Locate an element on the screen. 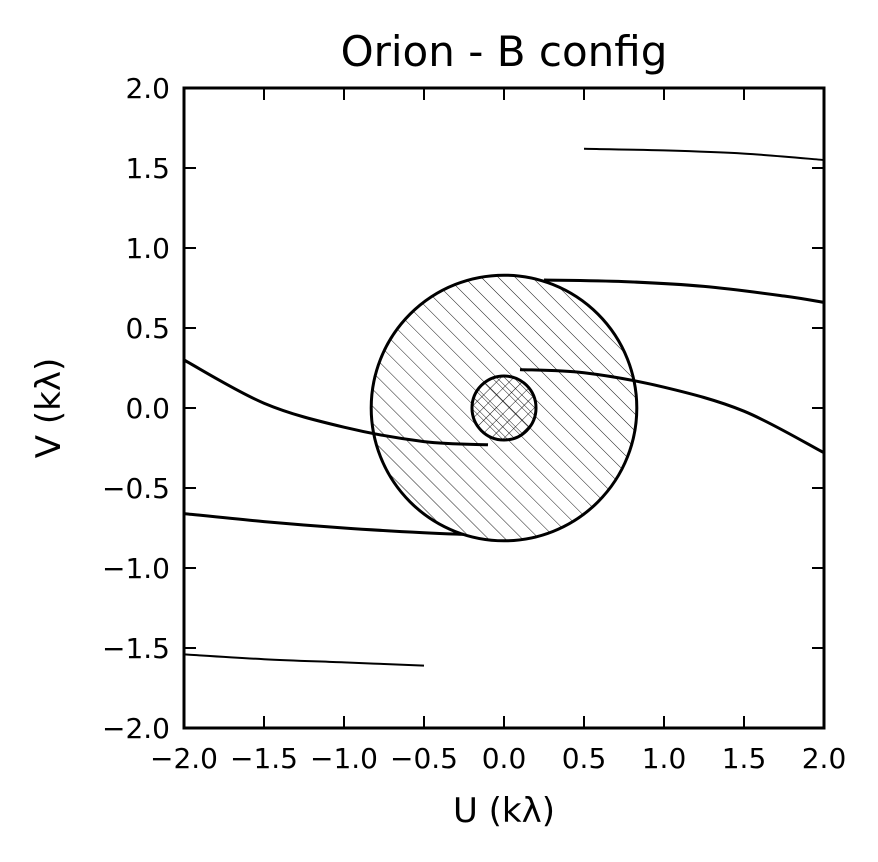  y-tick-label: 1.0 is located at coordinates (147, 248).